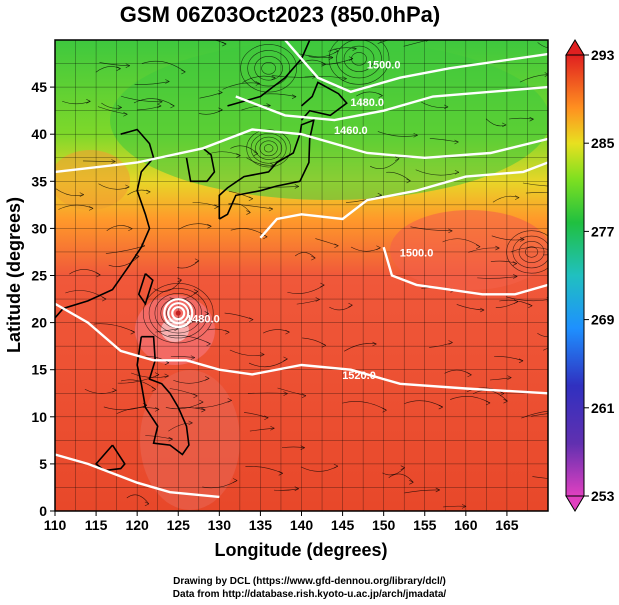 This screenshot has height=605, width=619. What do you see at coordinates (466, 525) in the screenshot?
I see `x-tick-label: 160` at bounding box center [466, 525].